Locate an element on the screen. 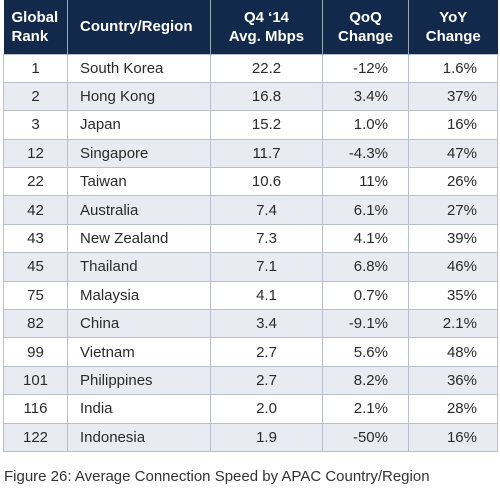  qoq-cell: 11% is located at coordinates (365, 182).